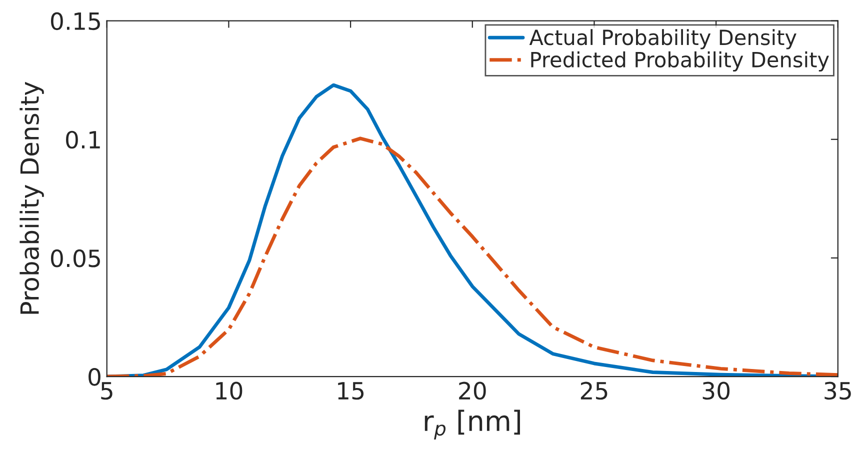  I want to click on y-tick-label: 0, so click(94, 377).